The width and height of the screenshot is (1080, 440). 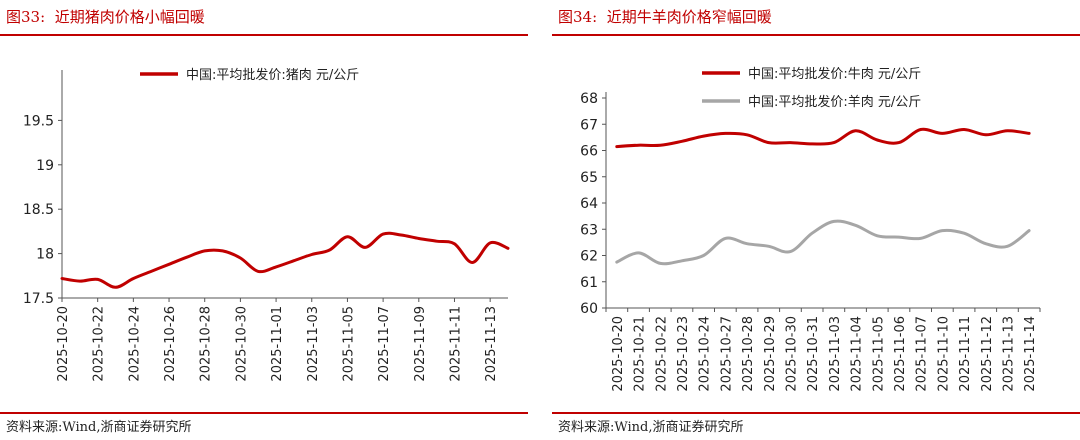 I want to click on x-tick-label: 2025-11-06, so click(x=900, y=354).